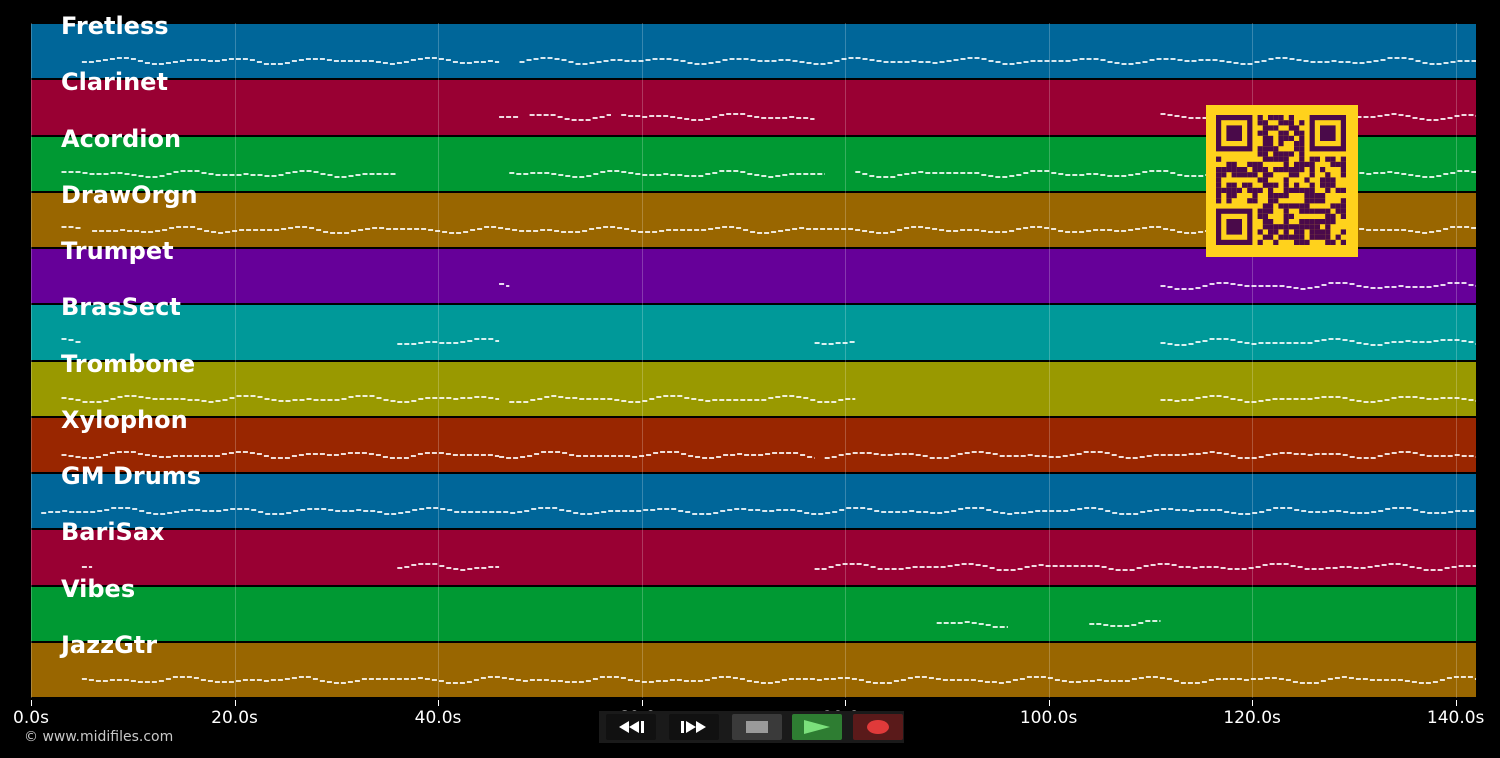 Image resolution: width=1500 pixels, height=758 pixels. Describe the element at coordinates (817, 727) in the screenshot. I see `play-button` at that location.